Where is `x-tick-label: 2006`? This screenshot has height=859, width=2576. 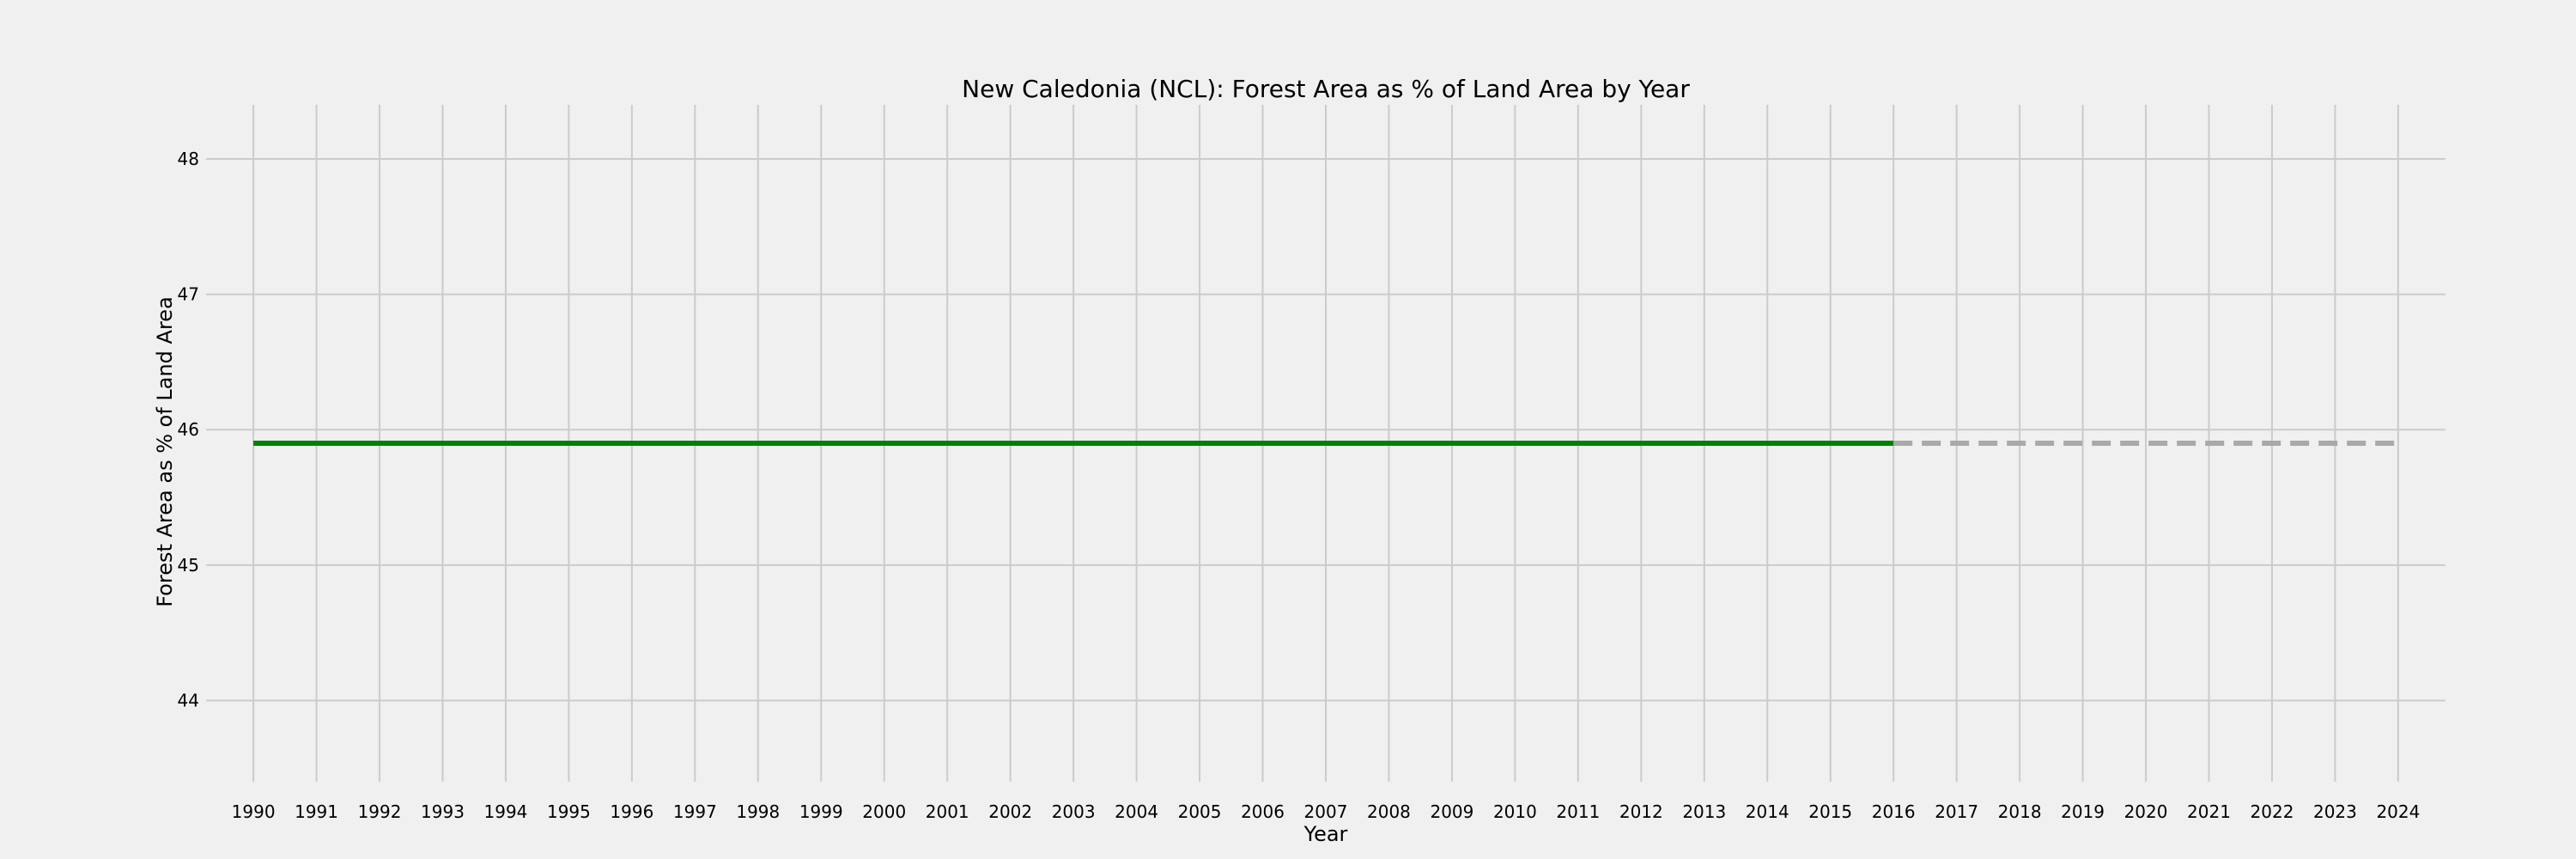
x-tick-label: 2006 is located at coordinates (1263, 811).